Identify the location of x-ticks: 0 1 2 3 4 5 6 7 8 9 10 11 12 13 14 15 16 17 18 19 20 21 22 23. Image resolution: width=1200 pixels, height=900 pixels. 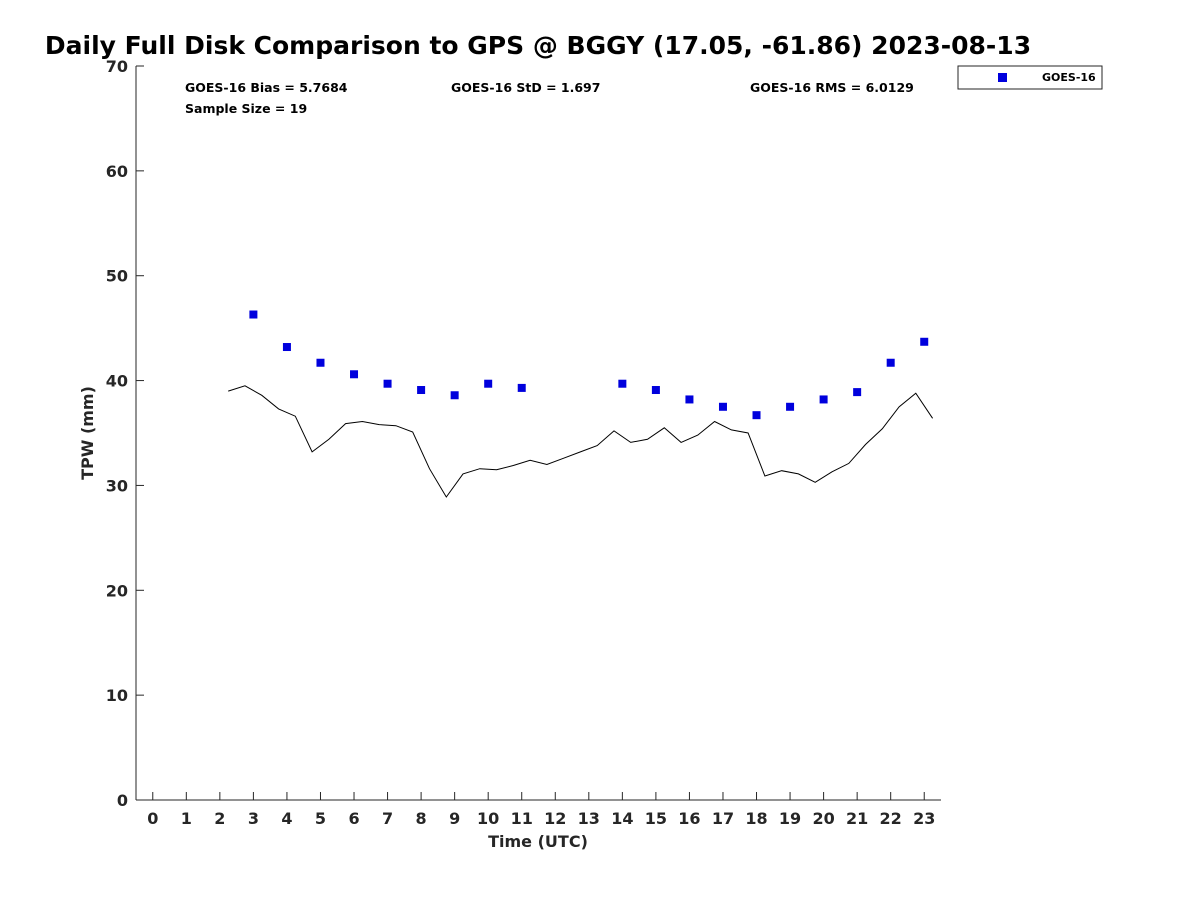
(541, 810).